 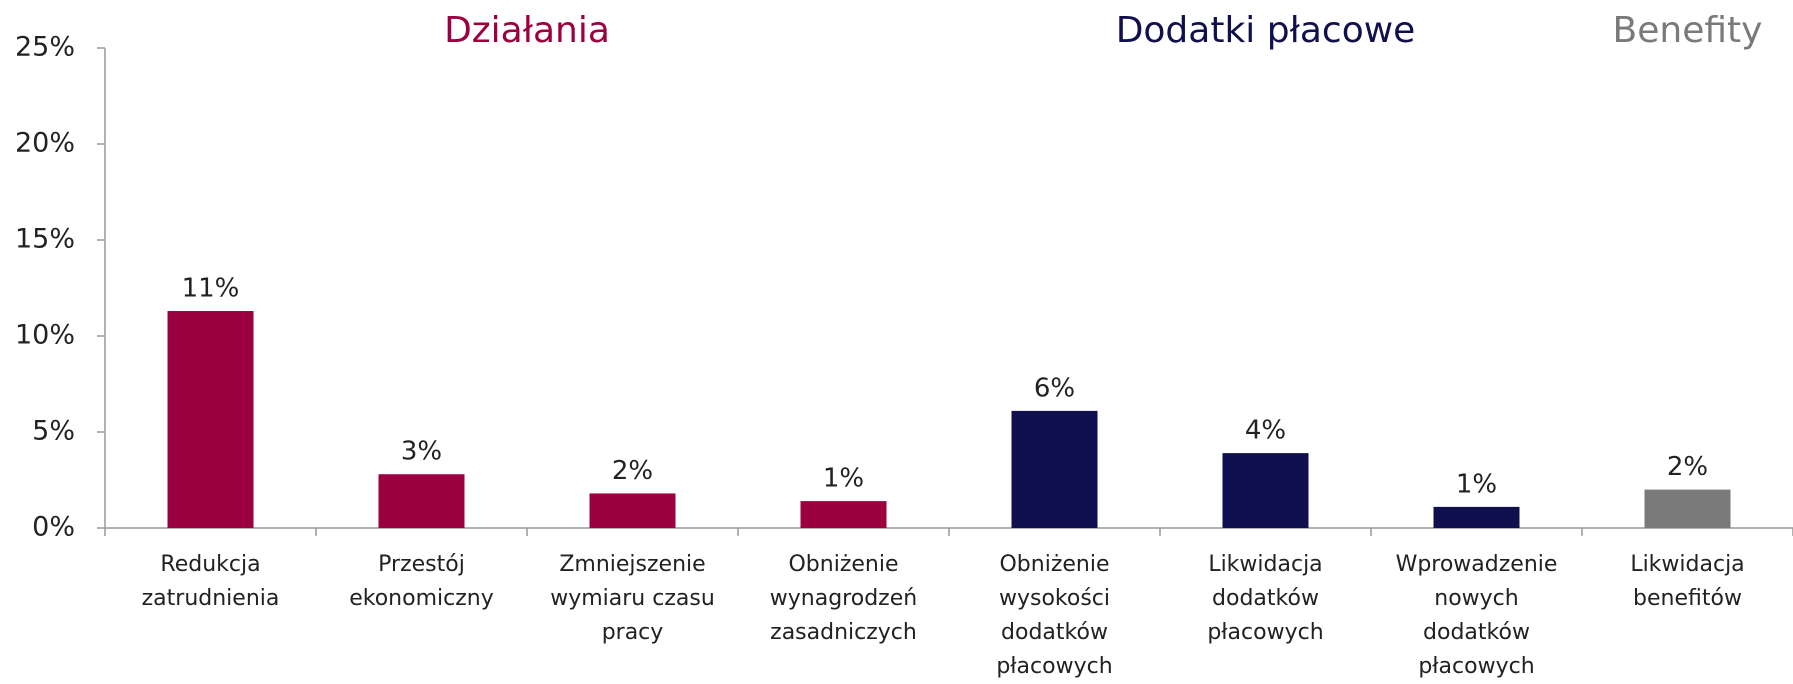 I want to click on y-tick-label: 0%, so click(x=53, y=527).